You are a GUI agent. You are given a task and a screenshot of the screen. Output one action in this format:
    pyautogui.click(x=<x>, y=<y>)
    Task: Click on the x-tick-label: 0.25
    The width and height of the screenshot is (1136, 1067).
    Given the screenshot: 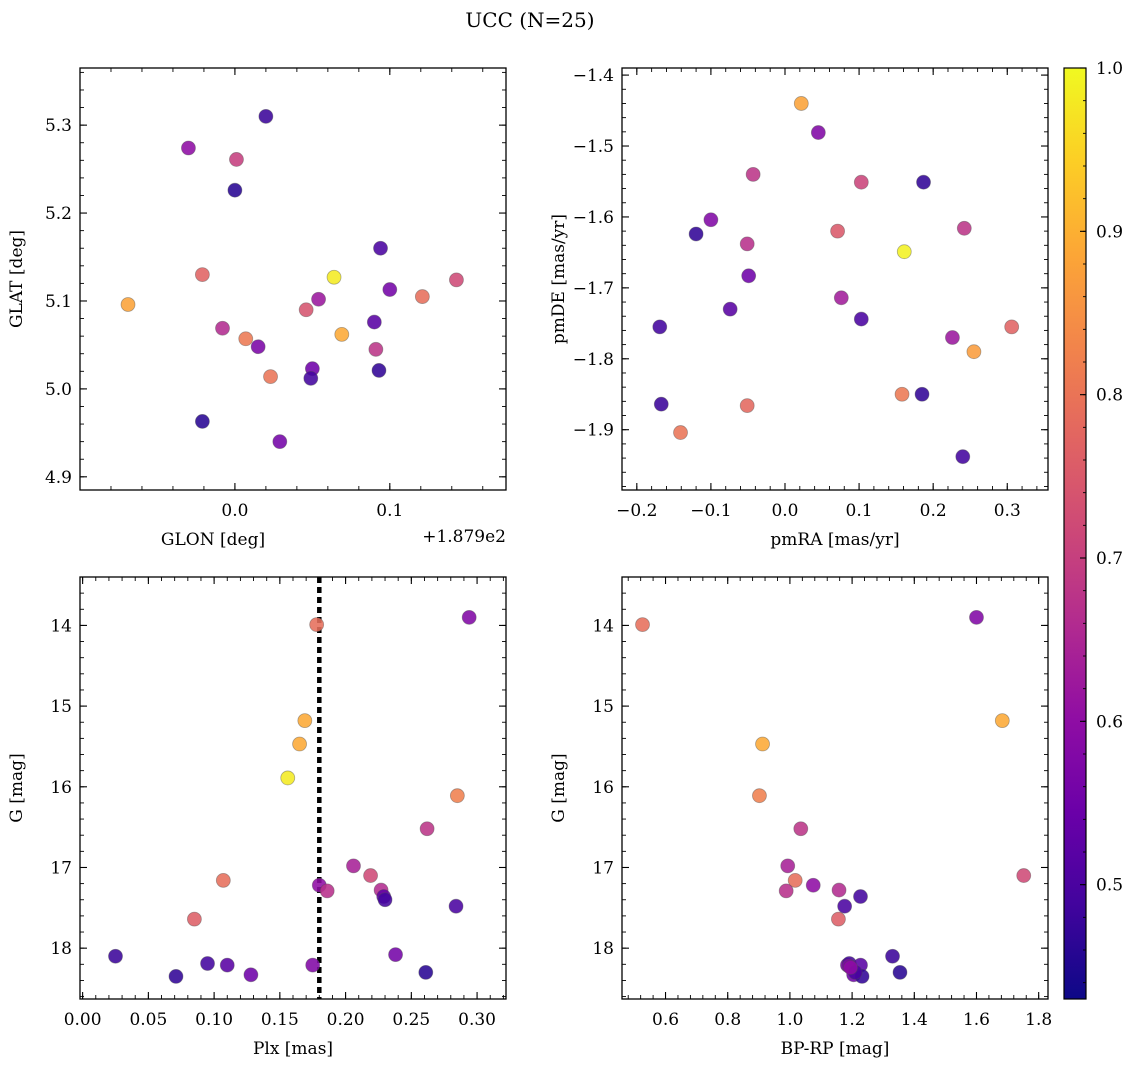 What is the action you would take?
    pyautogui.click(x=411, y=1020)
    